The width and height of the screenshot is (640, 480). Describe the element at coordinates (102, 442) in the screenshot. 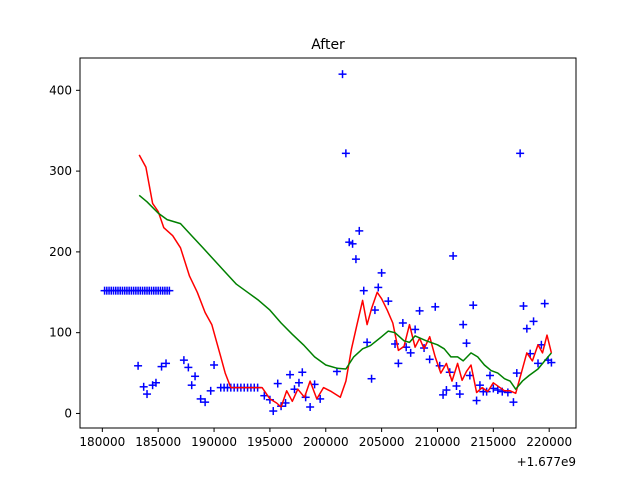

I see `x-tick-label: 180000` at that location.